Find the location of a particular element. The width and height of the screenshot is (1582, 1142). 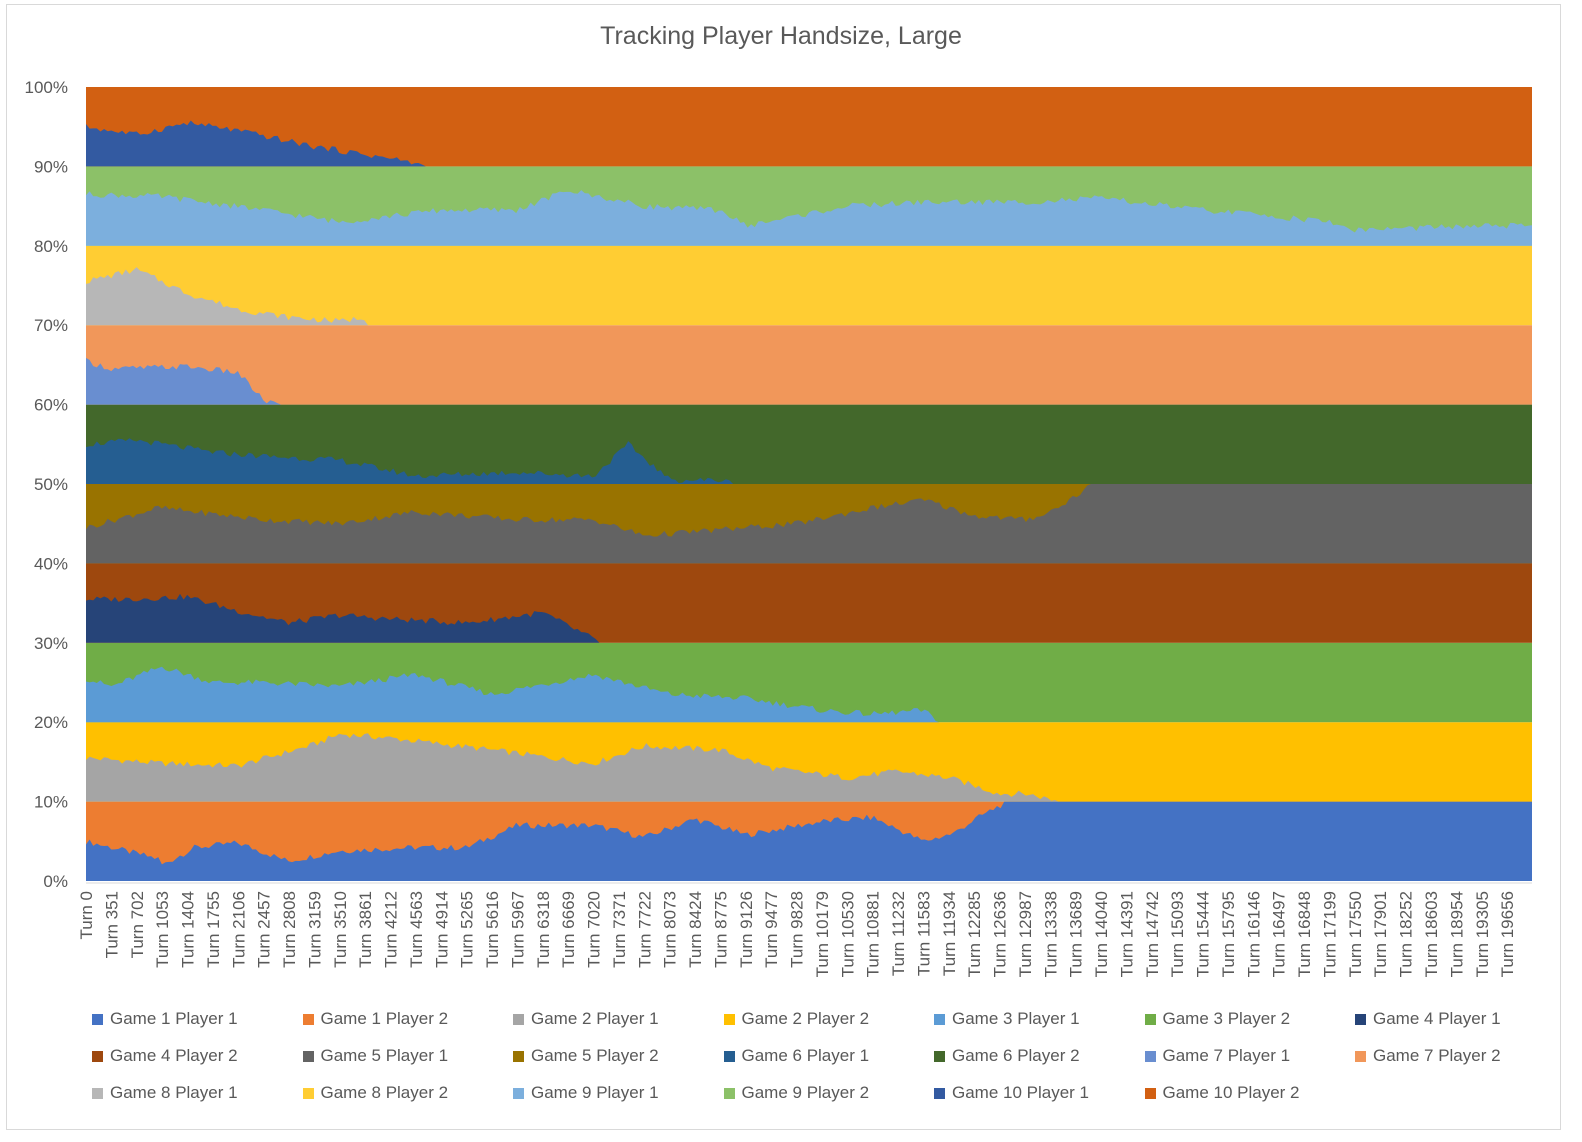

x-tick-label: Turn 3861 is located at coordinates (365, 929).